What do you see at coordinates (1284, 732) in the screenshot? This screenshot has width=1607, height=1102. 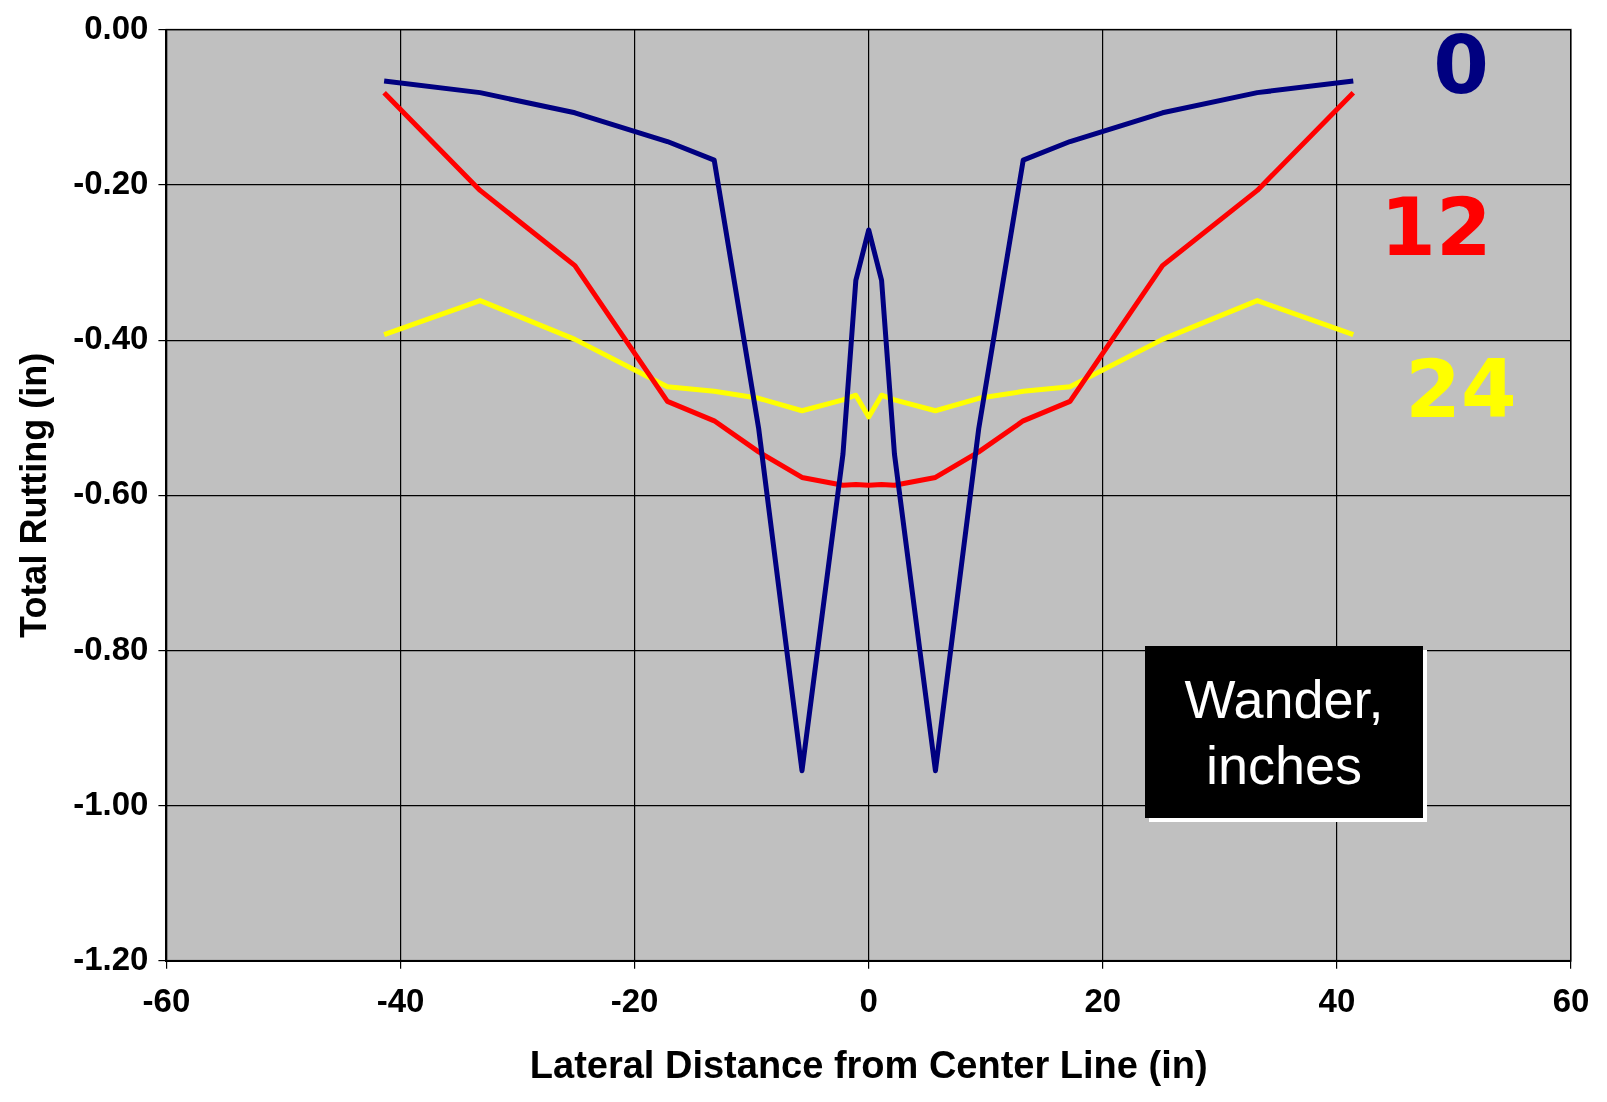 I see `legend-title: Wander, inches` at bounding box center [1284, 732].